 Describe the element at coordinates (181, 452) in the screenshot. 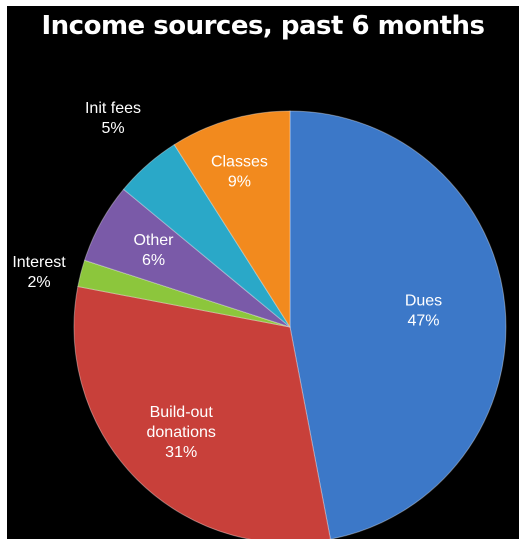

I see `slice-percent-build-out-donations: 31%` at that location.